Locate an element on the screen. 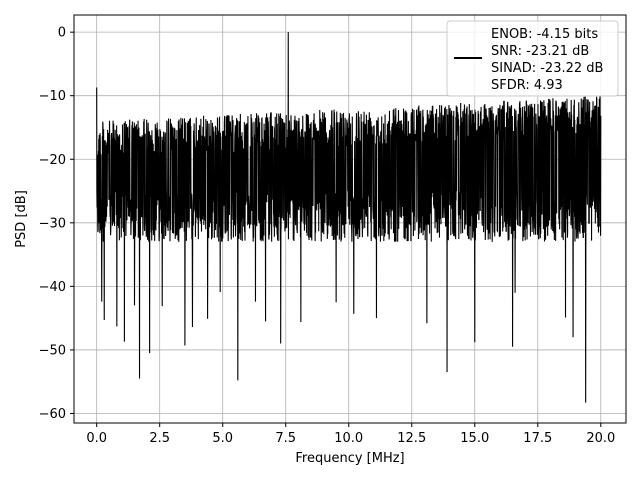 This screenshot has height=480, width=640. y-tick-label: −30 is located at coordinates (52, 223).